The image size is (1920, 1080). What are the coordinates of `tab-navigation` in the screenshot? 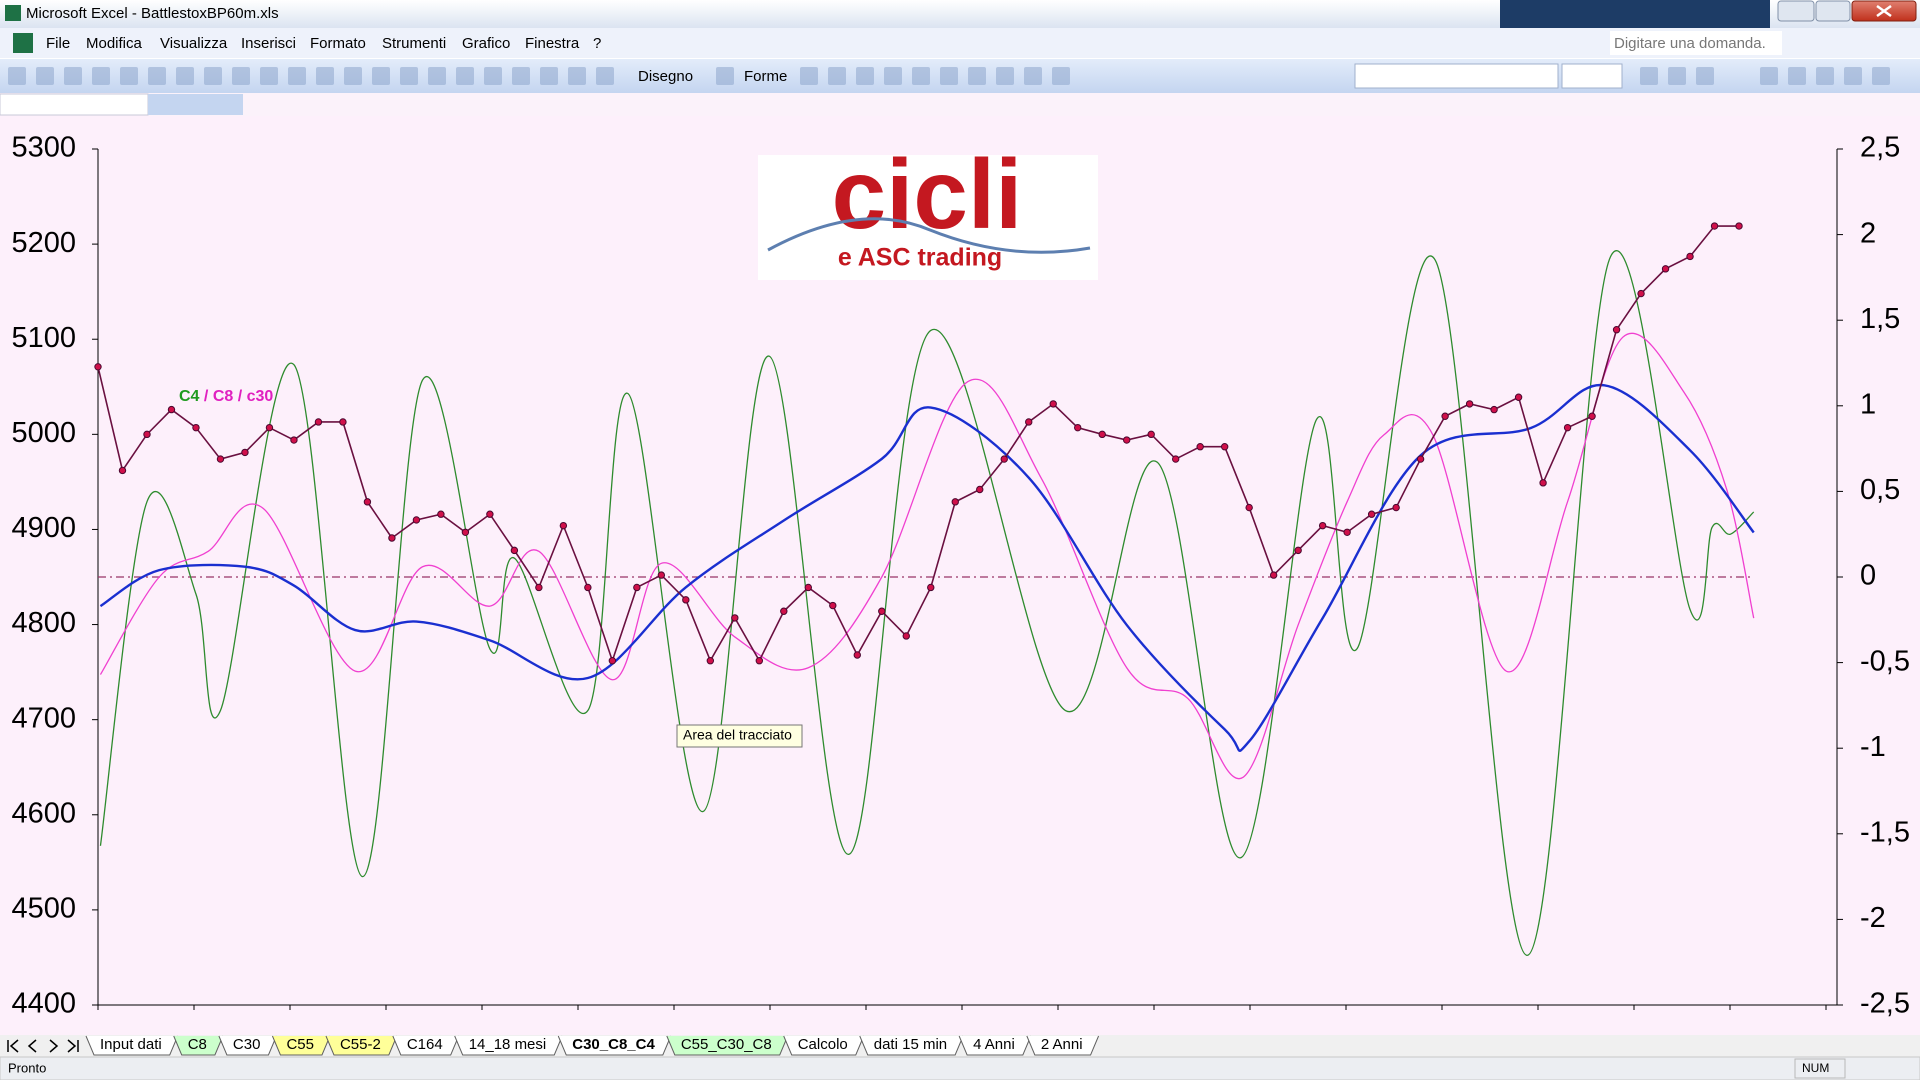 It's located at (43, 1046).